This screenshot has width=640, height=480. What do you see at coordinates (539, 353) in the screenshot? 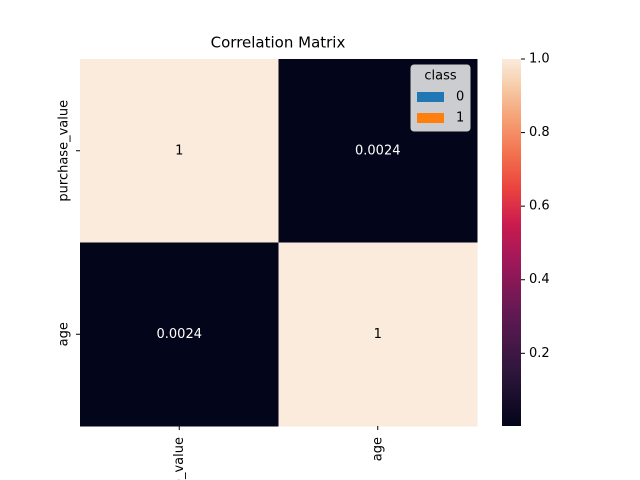
I see `colorbar-tick-label: 0.2` at bounding box center [539, 353].